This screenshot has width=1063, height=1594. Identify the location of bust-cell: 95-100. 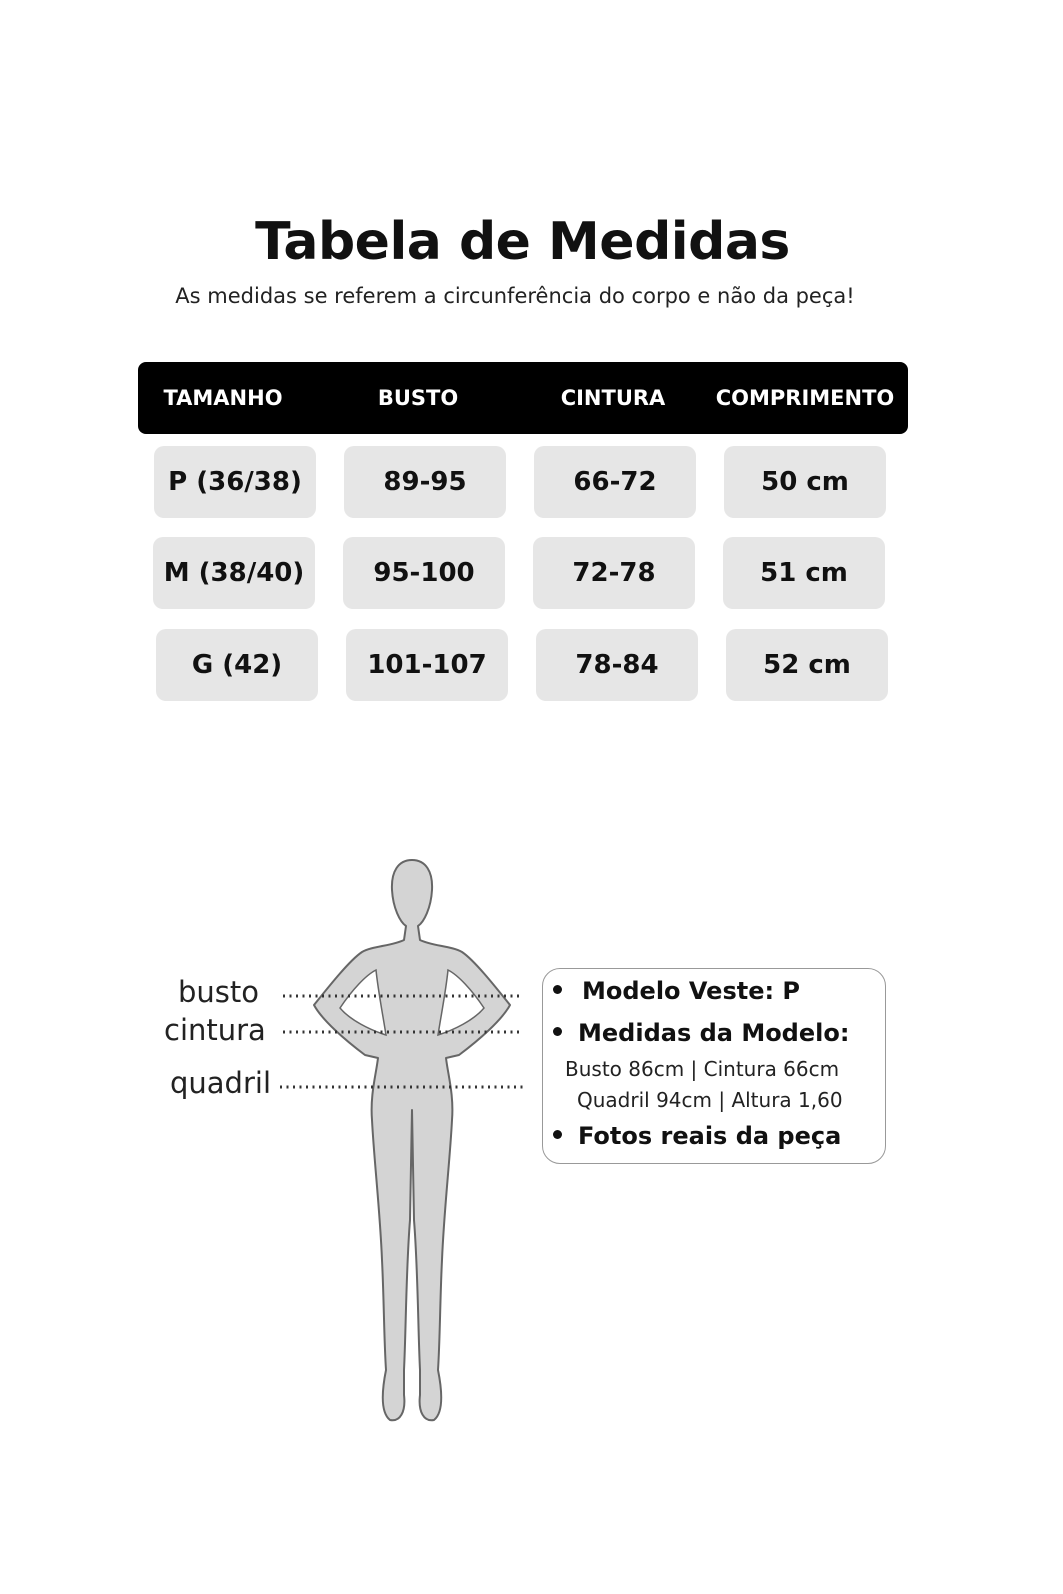
(424, 573).